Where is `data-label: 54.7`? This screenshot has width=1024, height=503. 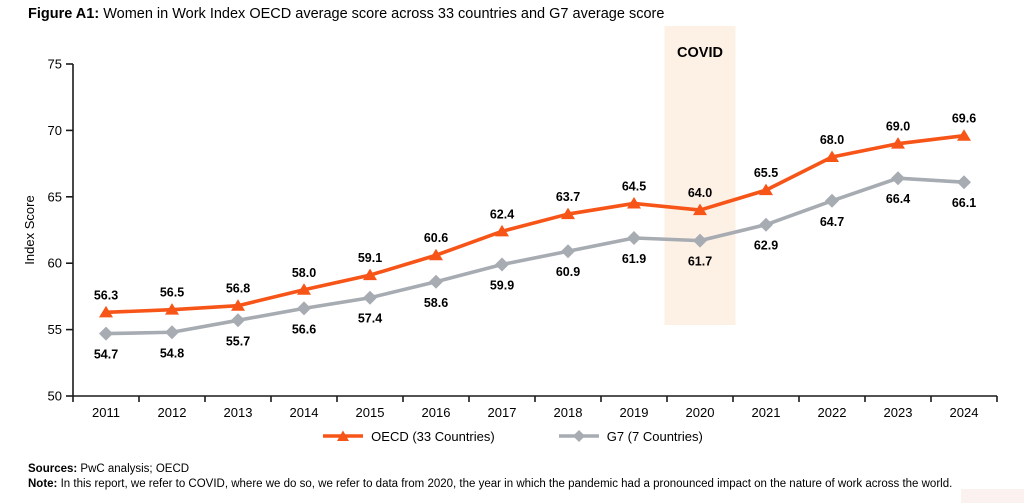
data-label: 54.7 is located at coordinates (106, 355).